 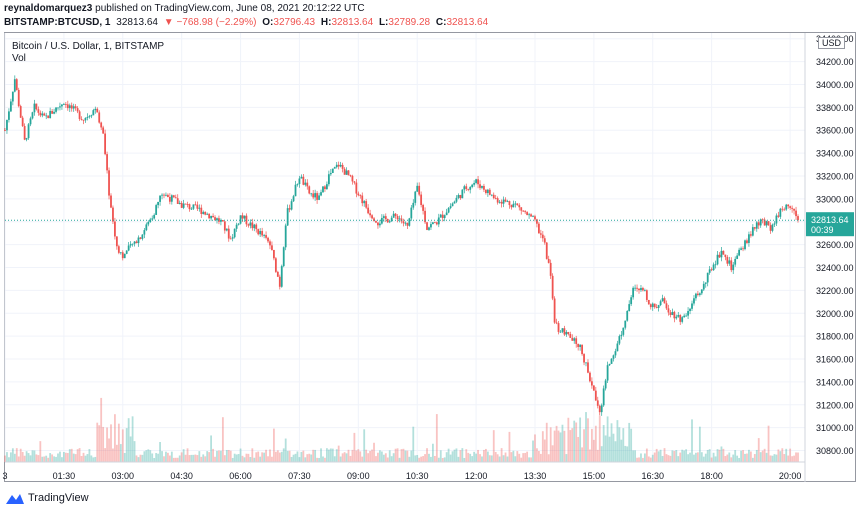 I want to click on currency-button: USD, so click(x=832, y=43).